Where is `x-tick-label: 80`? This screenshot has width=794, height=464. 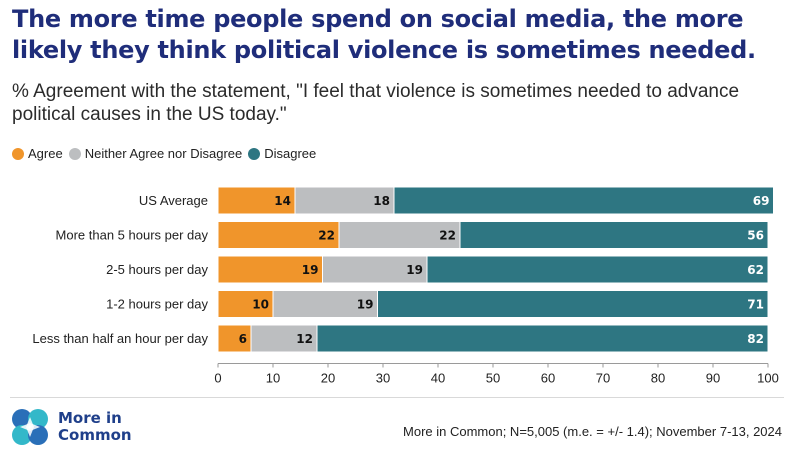
x-tick-label: 80 is located at coordinates (658, 378).